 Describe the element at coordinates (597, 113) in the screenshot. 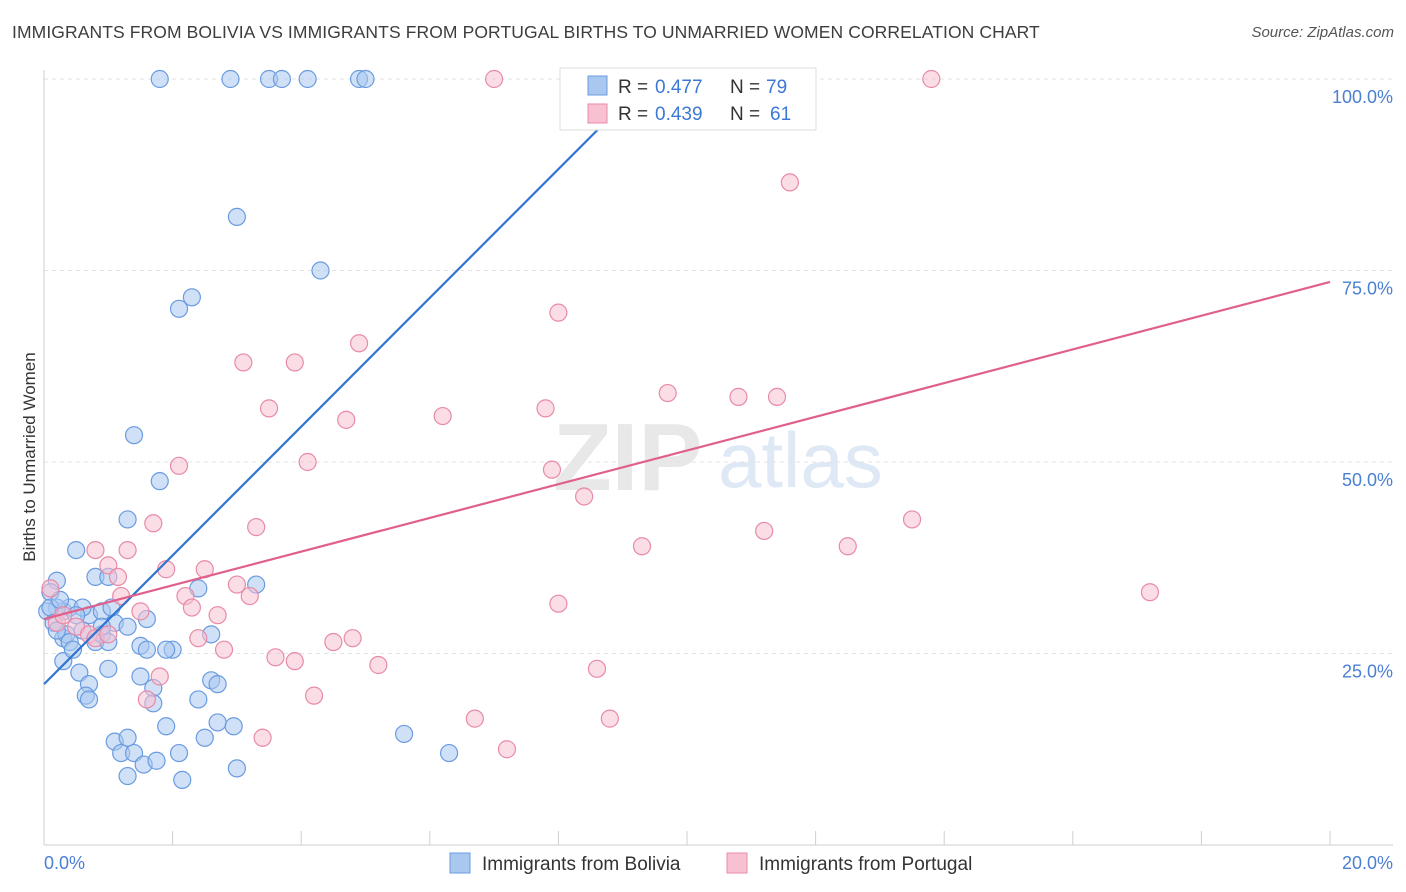

I see `legend-swatch-portugal` at that location.